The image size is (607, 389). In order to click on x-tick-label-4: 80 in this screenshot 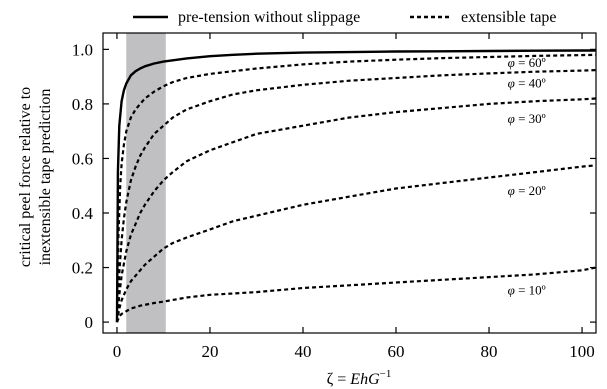, I will do `click(489, 351)`.